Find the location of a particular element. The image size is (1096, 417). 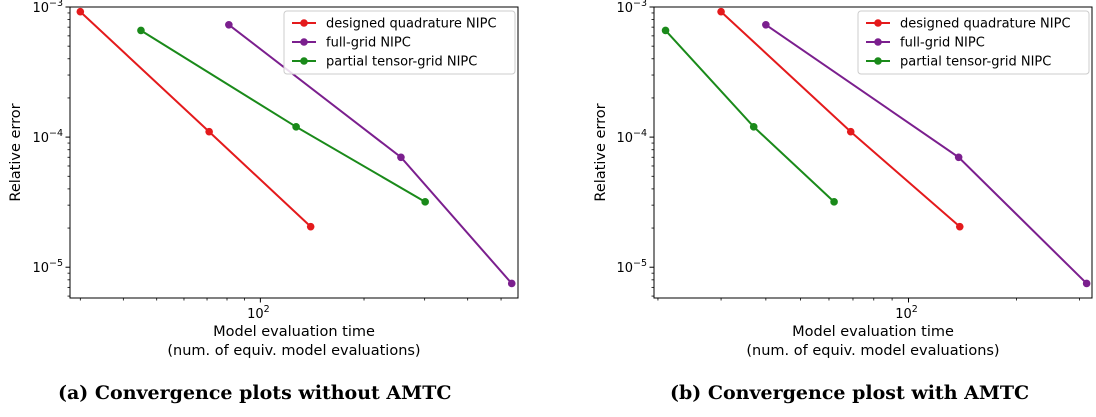

panel-a-x-tick-label: 102 is located at coordinates (258, 313).